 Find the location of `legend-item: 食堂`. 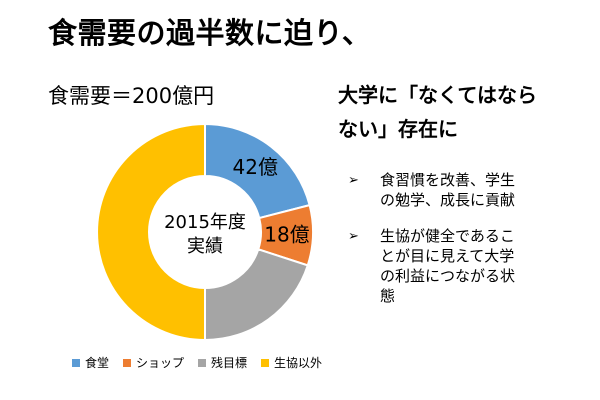

legend-item: 食堂 is located at coordinates (90, 362).